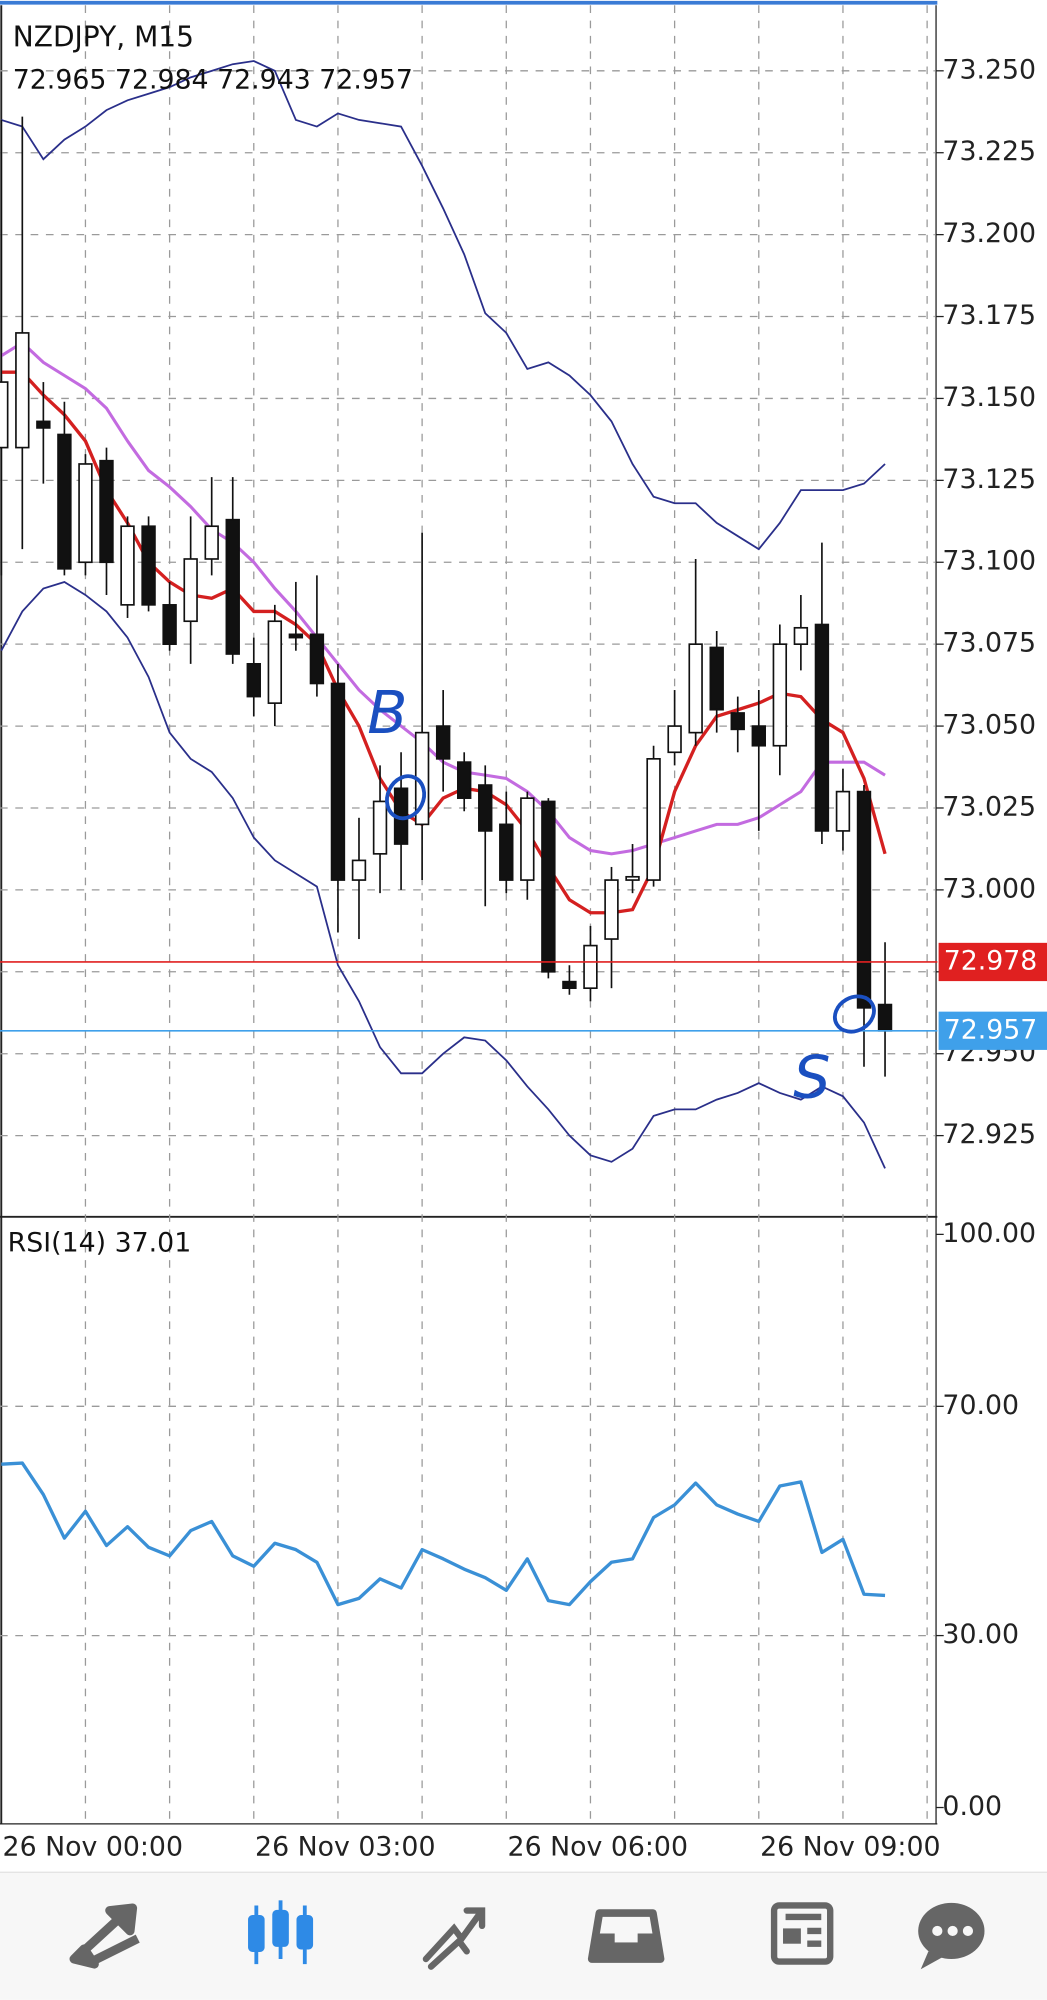 The height and width of the screenshot is (2000, 1047). I want to click on ohlc-readout: 72.965 72.984 72.943 72.957, so click(213, 79).